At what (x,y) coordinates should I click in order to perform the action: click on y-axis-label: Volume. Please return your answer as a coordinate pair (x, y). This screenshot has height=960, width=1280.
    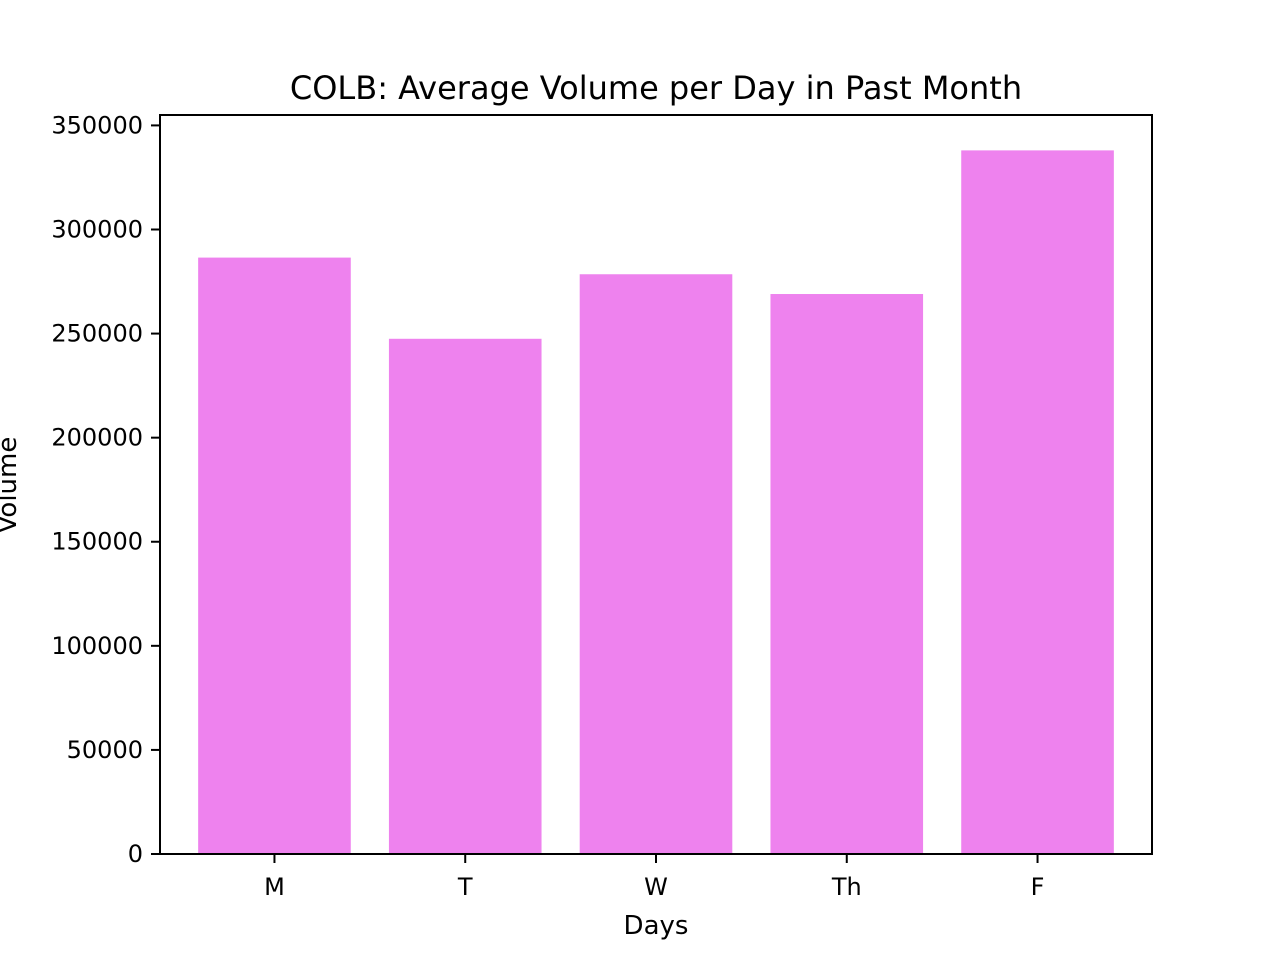
    Looking at the image, I should click on (11, 485).